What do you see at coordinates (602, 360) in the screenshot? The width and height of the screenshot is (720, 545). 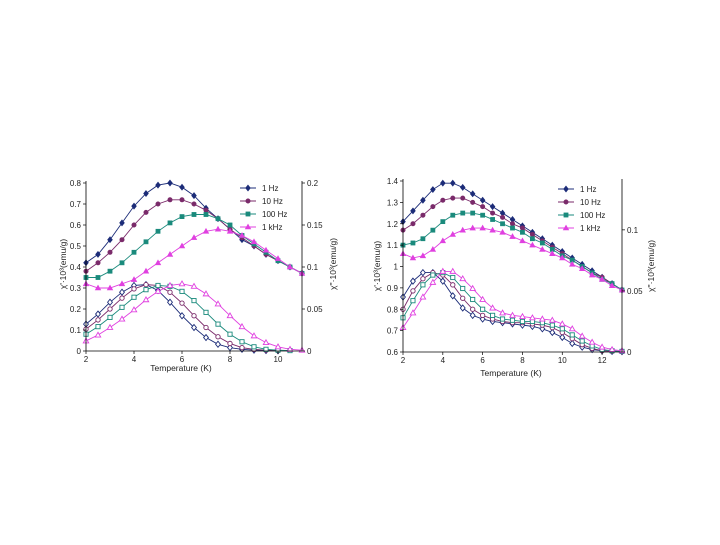 I see `chart-right-x-tick-label: 12` at bounding box center [602, 360].